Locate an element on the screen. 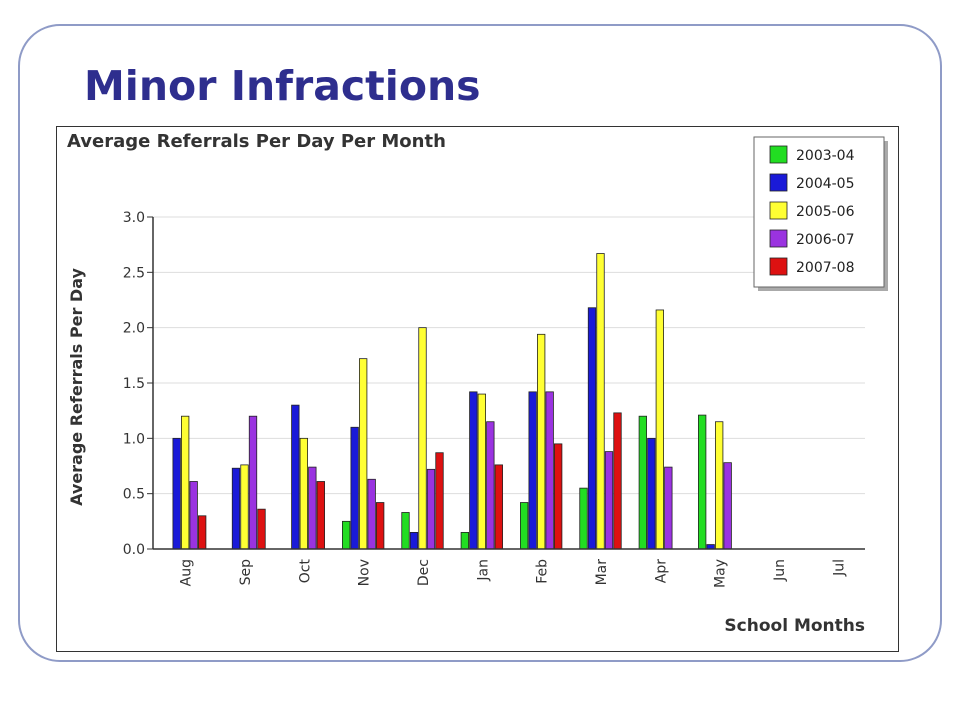  bar-2004-05-Feb is located at coordinates (532, 470).